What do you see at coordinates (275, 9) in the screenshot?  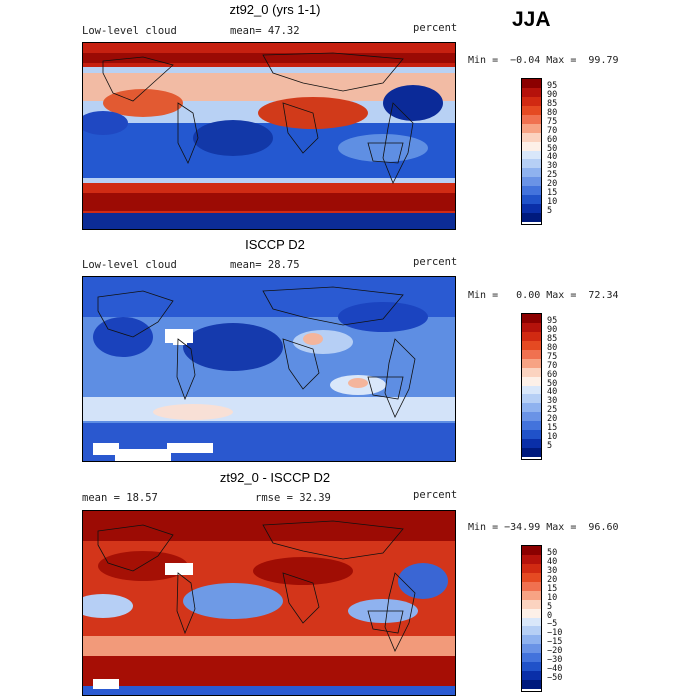 I see `panel-1-title: zt92_0 (yrs 1-1)` at bounding box center [275, 9].